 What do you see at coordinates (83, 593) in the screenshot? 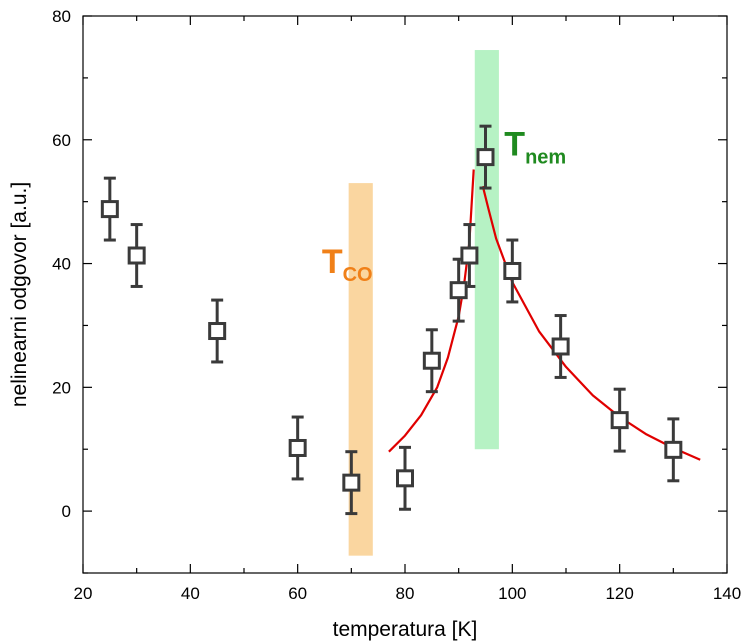
I see `x-tick-label: 20` at bounding box center [83, 593].